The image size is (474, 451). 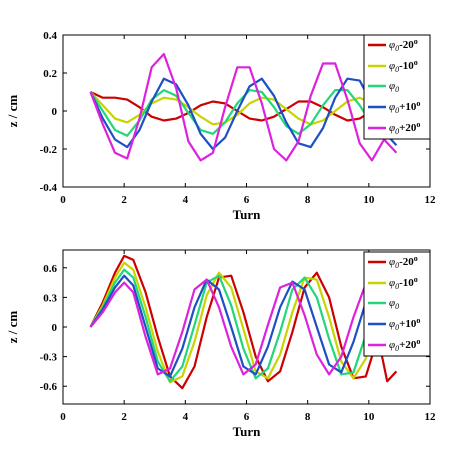 What do you see at coordinates (49, 150) in the screenshot?
I see `y-tick-label: -0.2` at bounding box center [49, 150].